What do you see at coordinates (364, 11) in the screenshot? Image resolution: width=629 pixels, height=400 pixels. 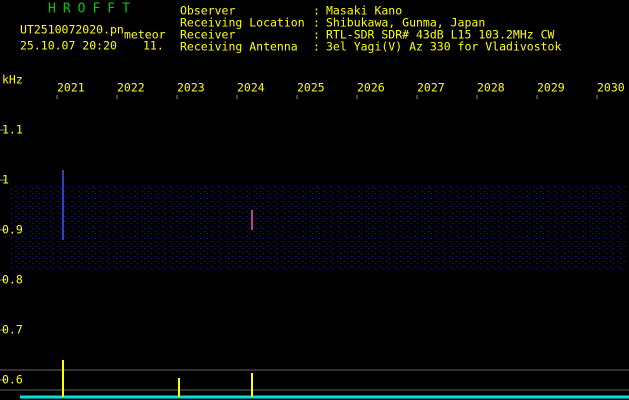 I see `field-value: Masaki Kano` at bounding box center [364, 11].